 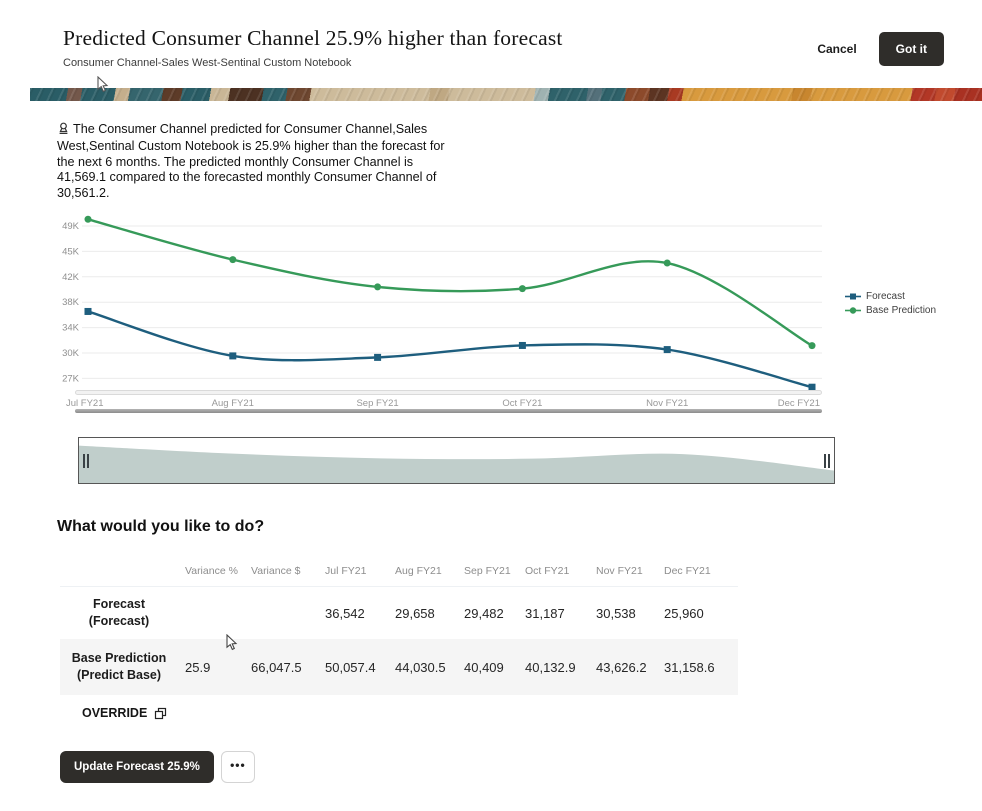 I want to click on copy-icon, so click(x=160, y=713).